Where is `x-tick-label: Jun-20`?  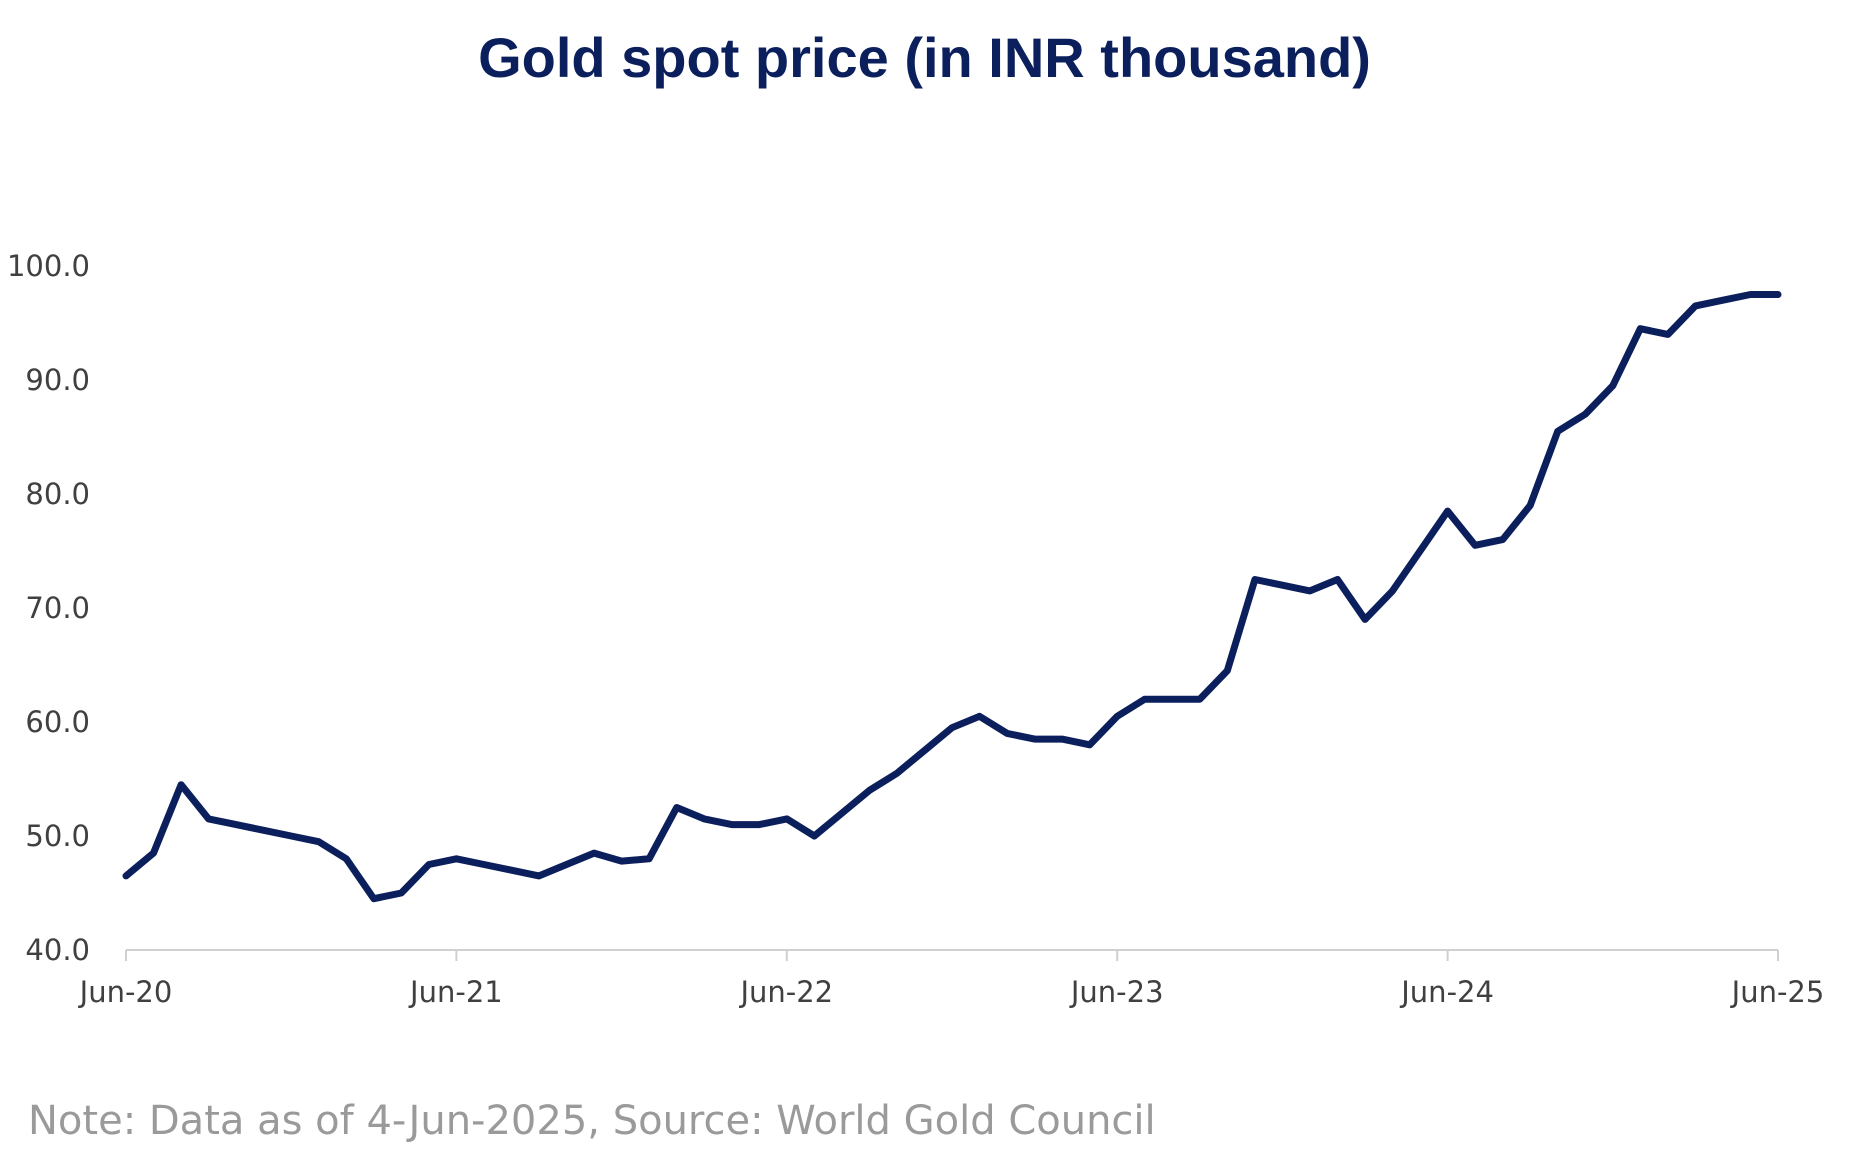 x-tick-label: Jun-20 is located at coordinates (125, 992).